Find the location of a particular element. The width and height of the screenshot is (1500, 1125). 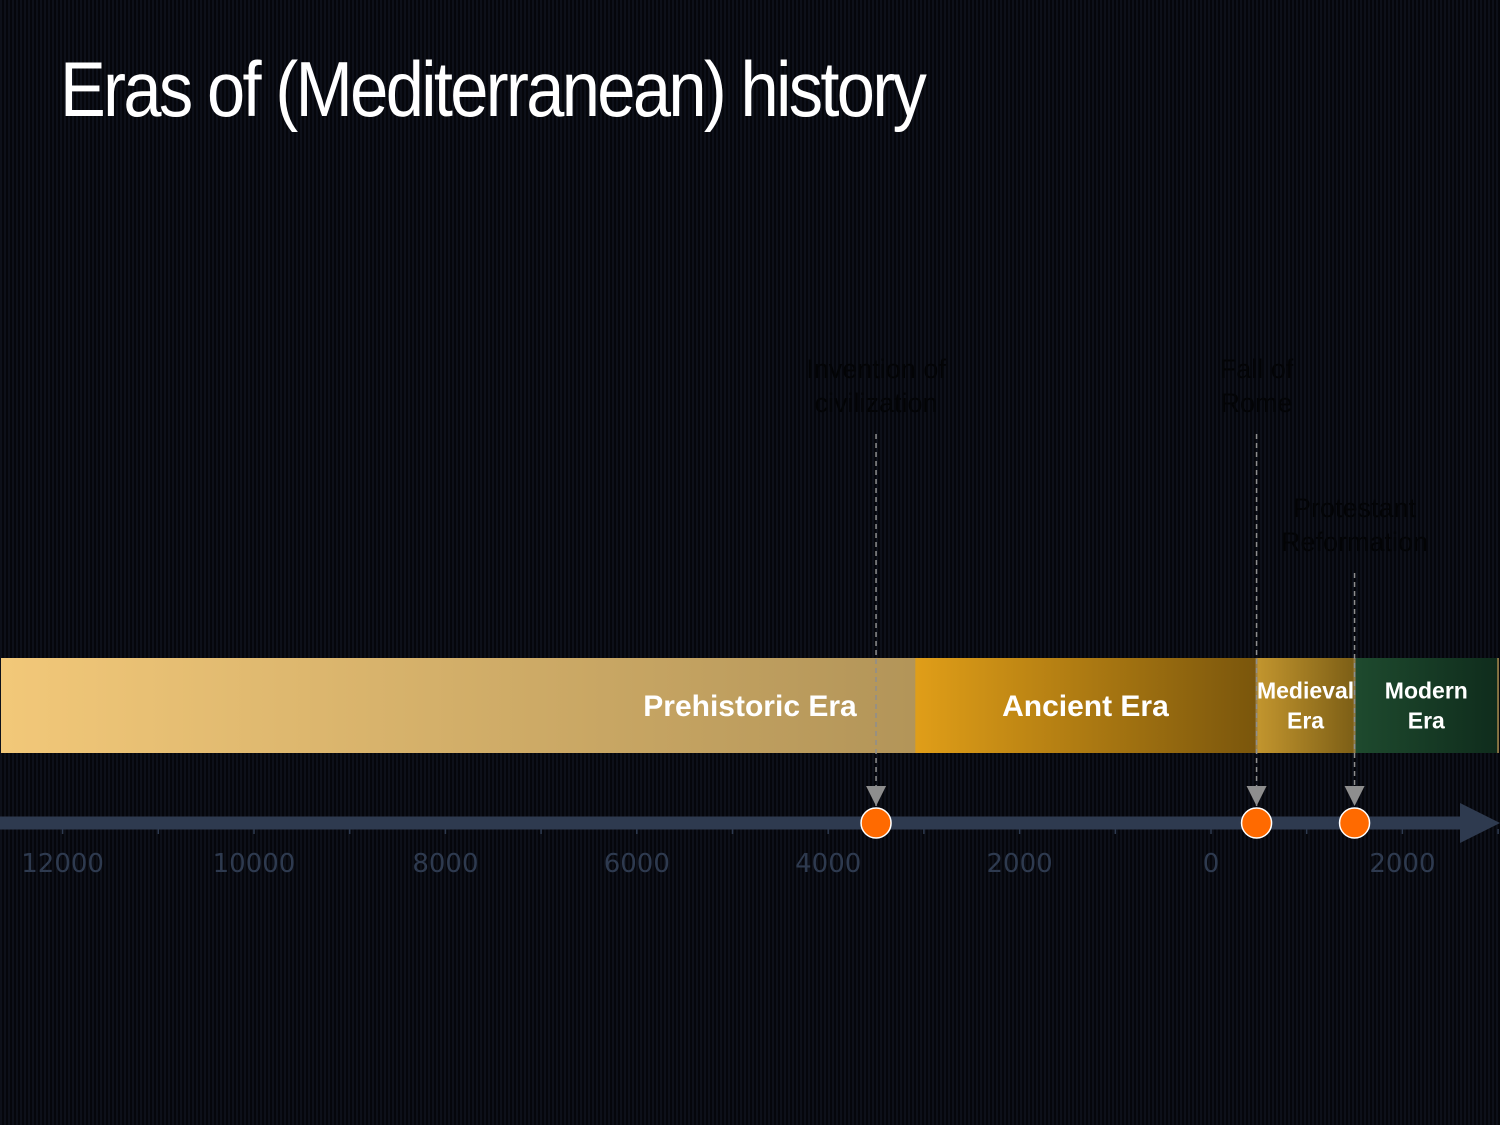

tick-label: 12000 is located at coordinates (62, 864).